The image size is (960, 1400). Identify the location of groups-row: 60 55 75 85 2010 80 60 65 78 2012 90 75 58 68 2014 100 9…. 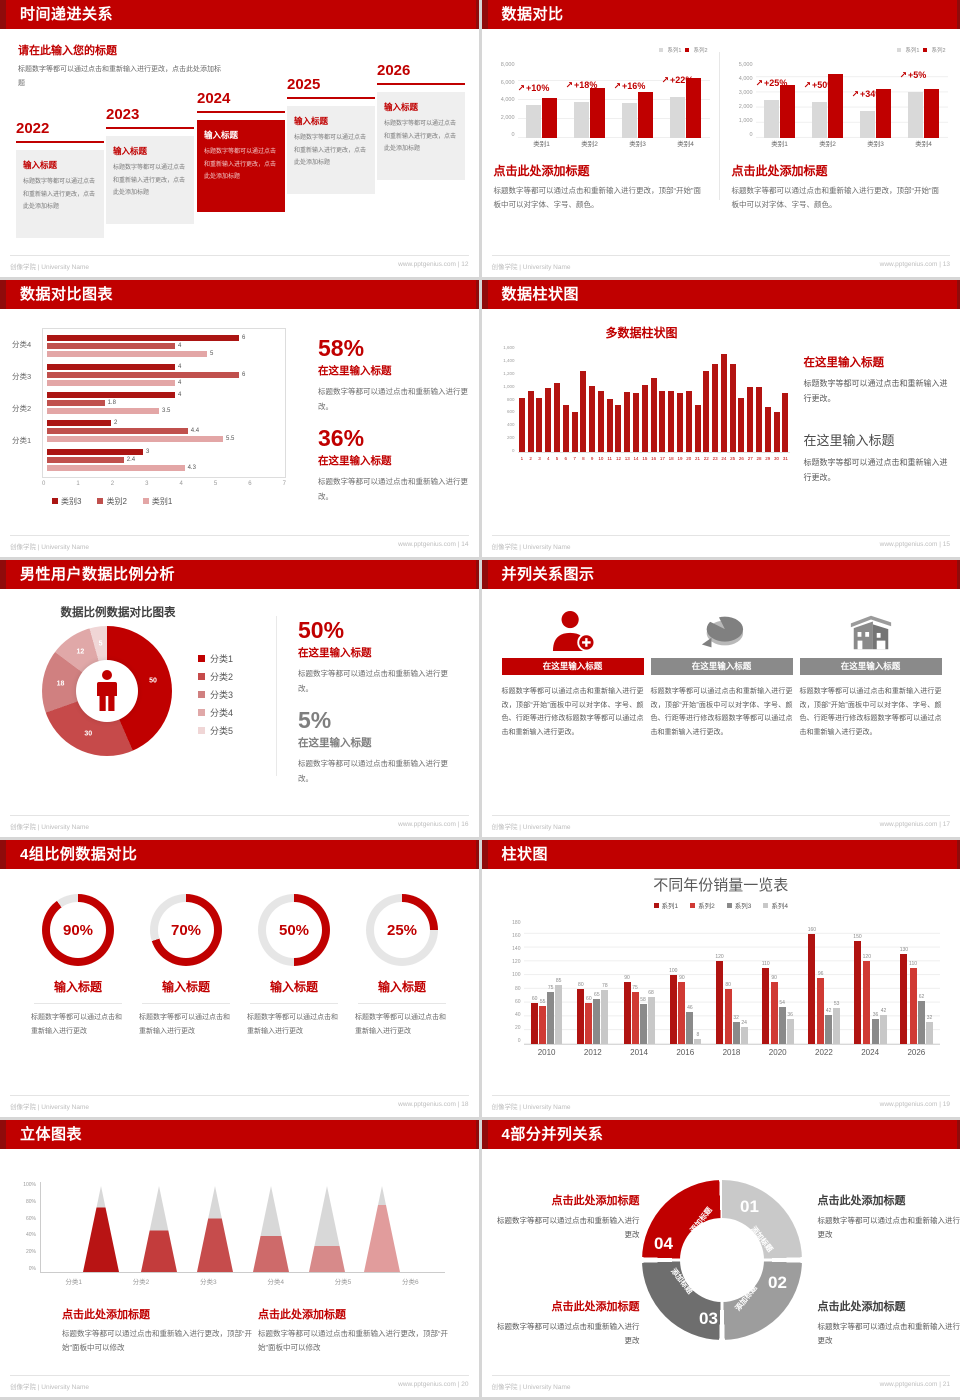
(732, 988).